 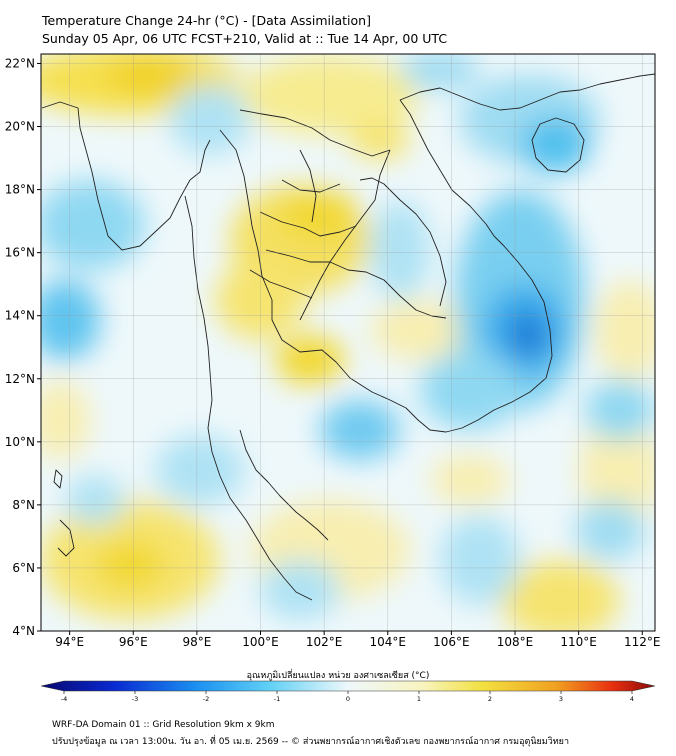 I want to click on lat-axis: 22°N 20°N 18°N 16°N 14°N 12°N 10°N 8°N 6°N 4°N, so click(x=23, y=347).